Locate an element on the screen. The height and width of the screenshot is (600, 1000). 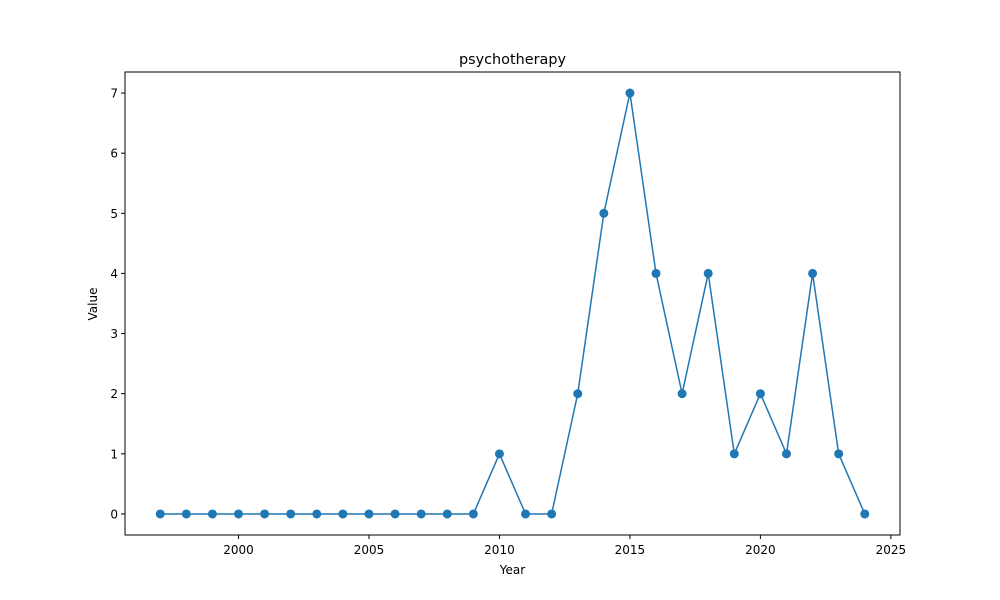
x-tick-label: 2010 is located at coordinates (499, 550).